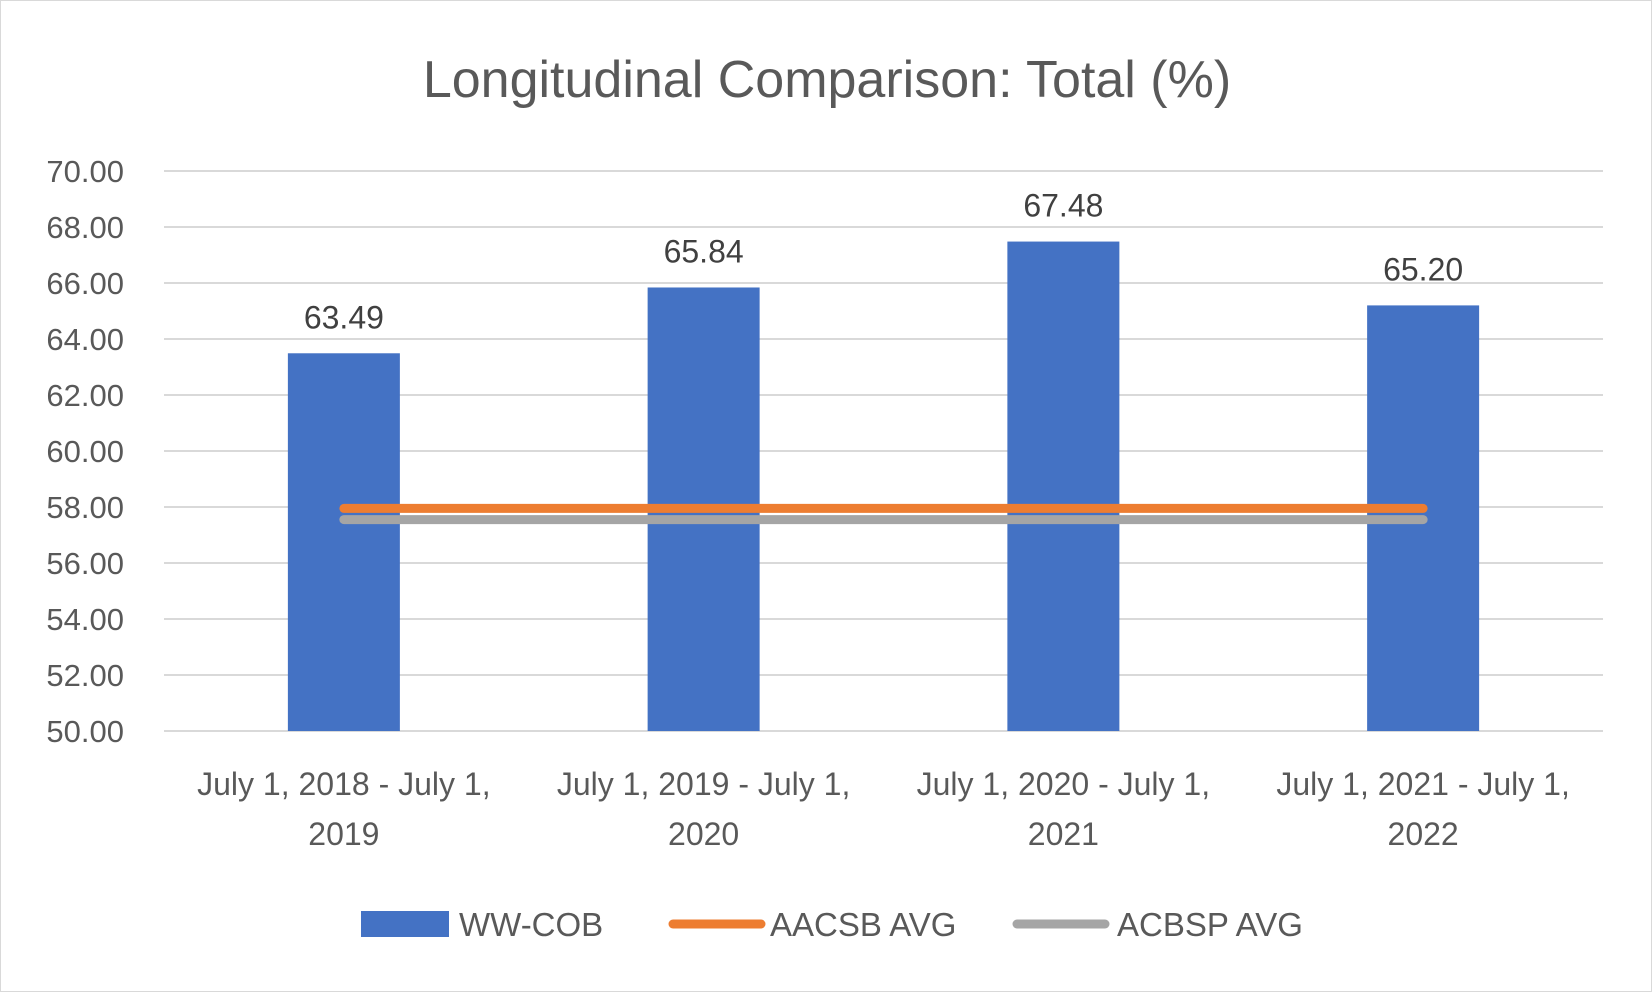 This screenshot has width=1652, height=993. What do you see at coordinates (344, 317) in the screenshot?
I see `data-label: 63.49` at bounding box center [344, 317].